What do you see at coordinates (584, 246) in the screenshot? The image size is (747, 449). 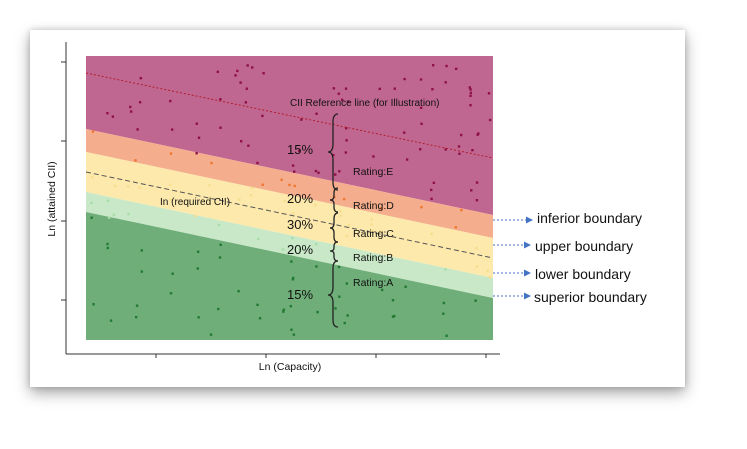 I see `label-upper-boundary: upper boundary` at bounding box center [584, 246].